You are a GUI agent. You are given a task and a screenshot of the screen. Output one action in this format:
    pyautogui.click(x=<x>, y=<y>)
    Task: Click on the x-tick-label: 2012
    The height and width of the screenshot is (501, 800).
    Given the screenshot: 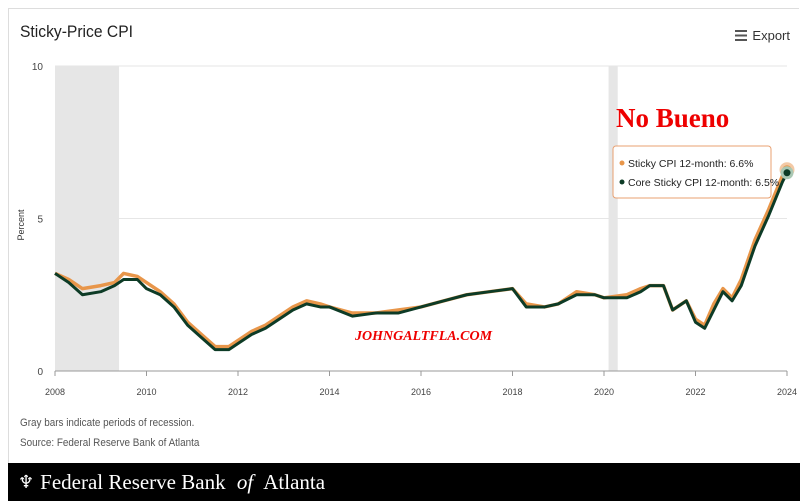 What is the action you would take?
    pyautogui.click(x=238, y=392)
    